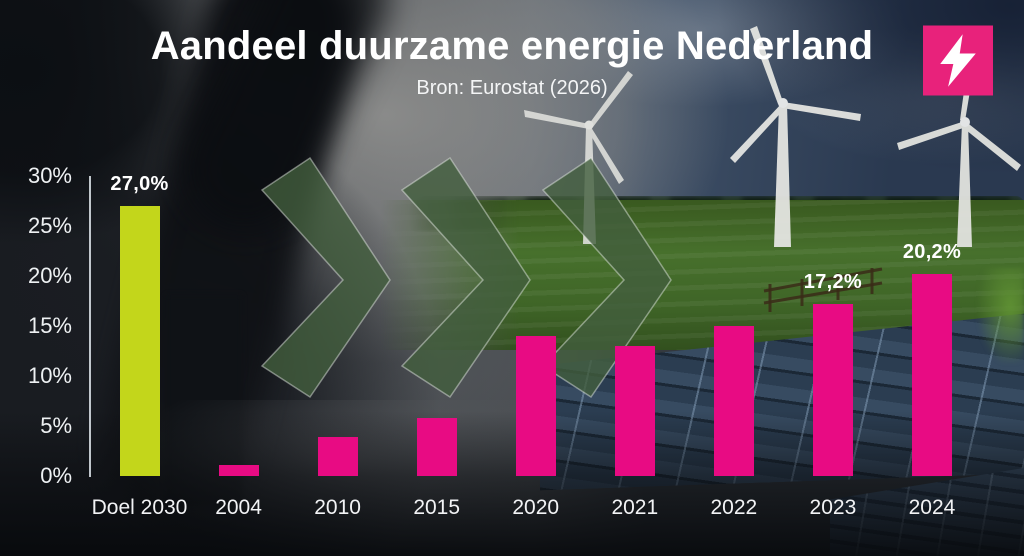 The image size is (1024, 556). Describe the element at coordinates (90, 326) in the screenshot. I see `y-axis-line` at that location.